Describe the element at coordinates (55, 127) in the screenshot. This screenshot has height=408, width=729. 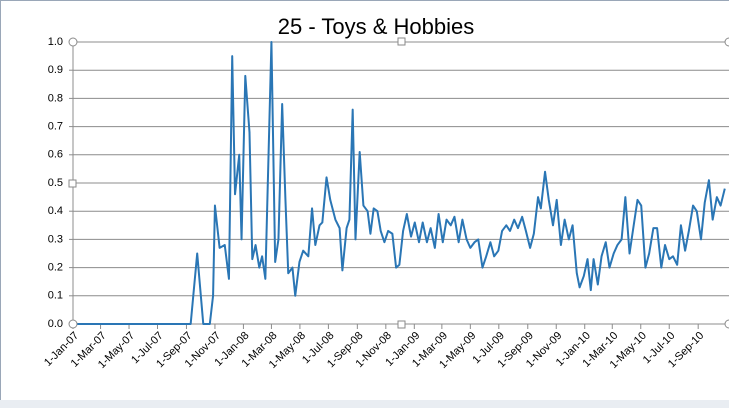
I see `y-tick-label: 0.7` at that location.